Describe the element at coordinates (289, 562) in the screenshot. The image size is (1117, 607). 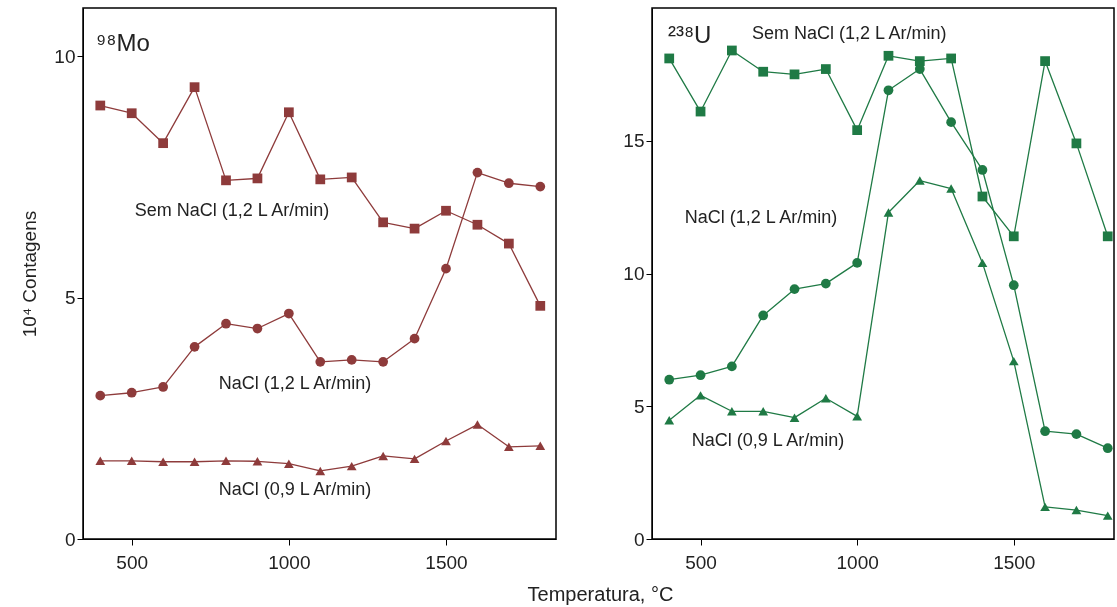
I see `x-tick-label: 1000` at that location.